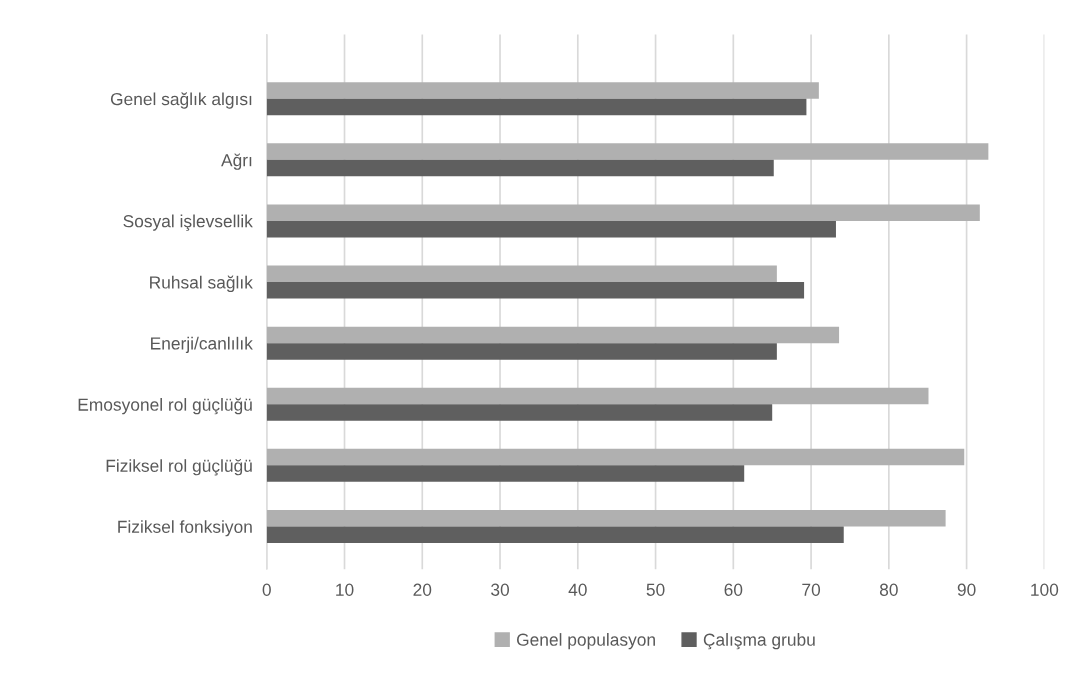 The image size is (1080, 690). Describe the element at coordinates (655, 589) in the screenshot. I see `x-tick-label: 50` at that location.